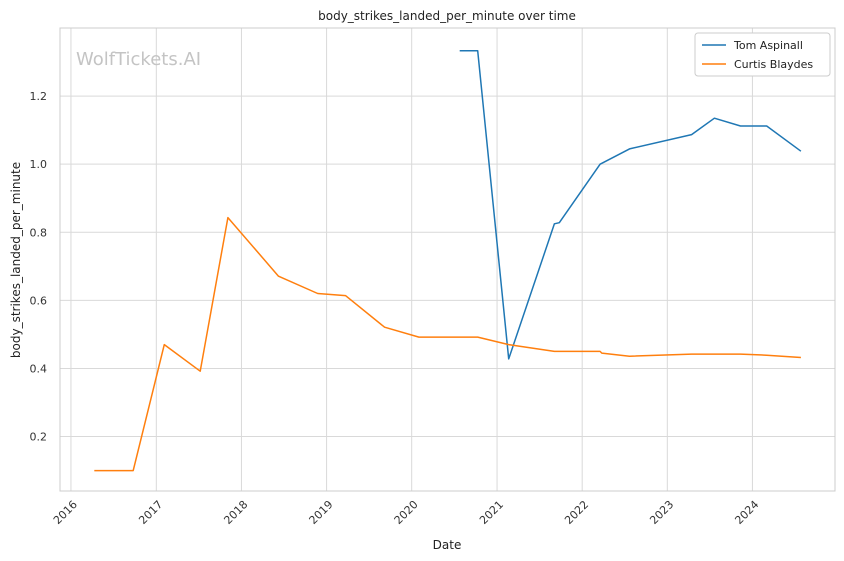 The height and width of the screenshot is (561, 844). I want to click on watermark: WolfTickets.AI, so click(138, 59).